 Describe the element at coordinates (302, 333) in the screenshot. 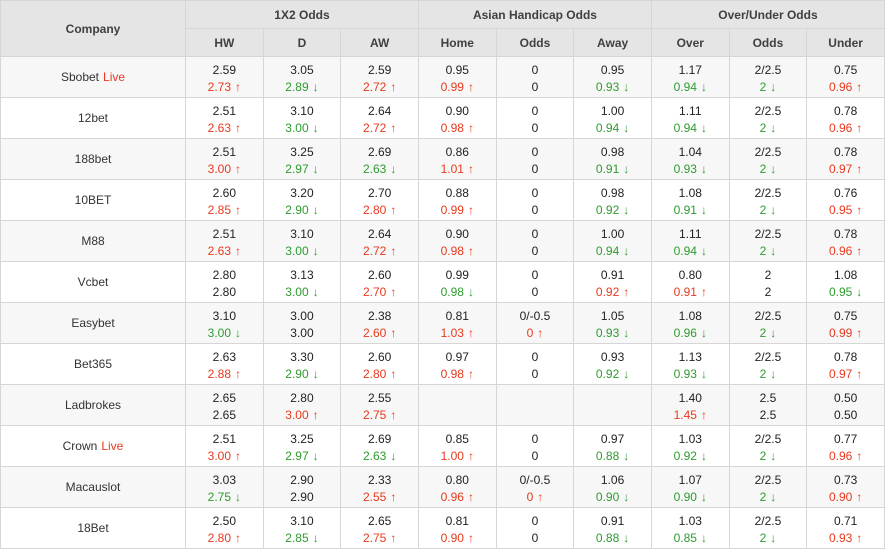

I see `odds-live-value: 3.00` at that location.